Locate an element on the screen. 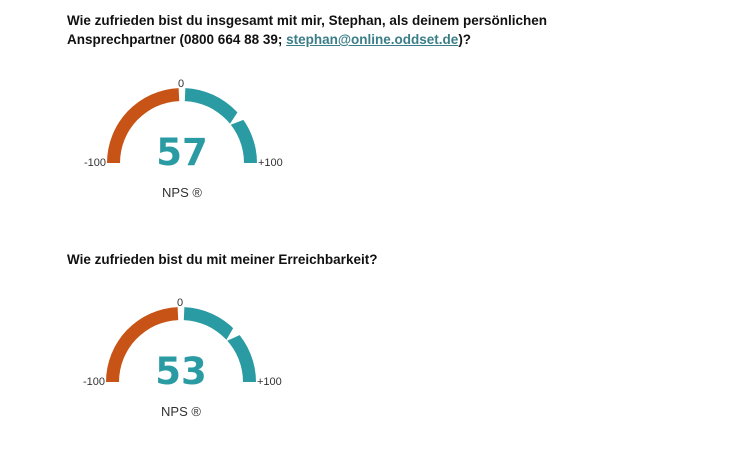 This screenshot has height=450, width=731. gauge-value: 53 is located at coordinates (181, 371).